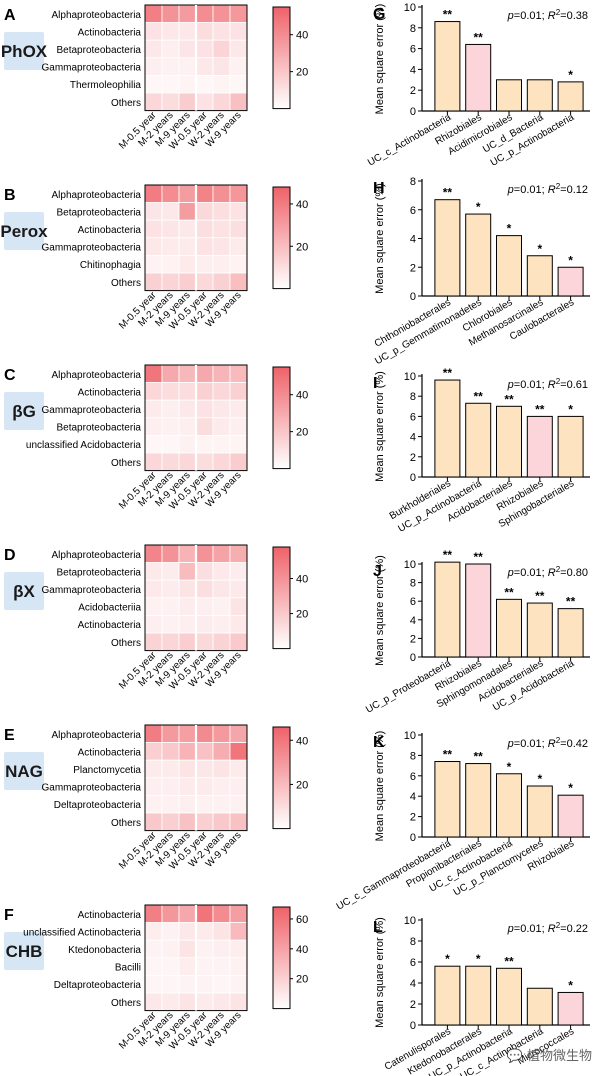  I want to click on stat-r-value: =0.61, so click(574, 385).